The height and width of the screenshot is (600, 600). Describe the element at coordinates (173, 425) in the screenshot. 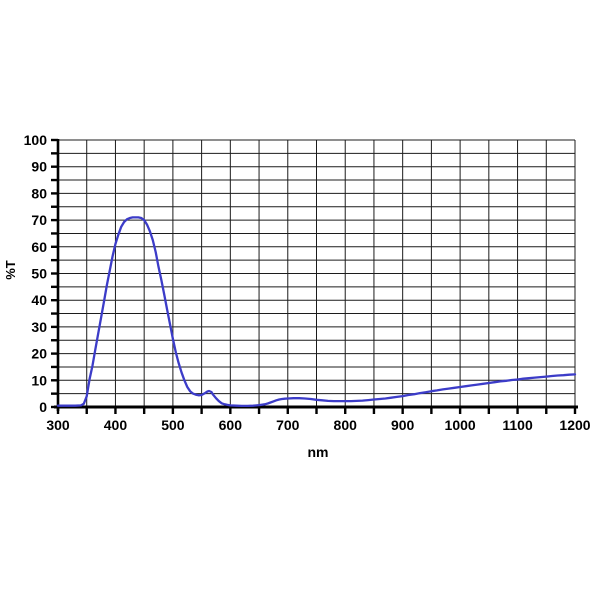

I see `x-tick-label: 500` at that location.